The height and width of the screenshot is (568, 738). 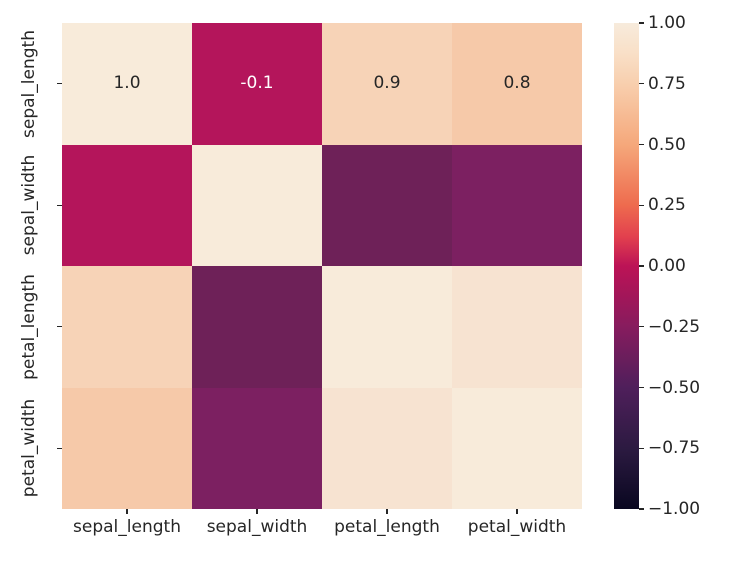 I want to click on x-tick-label-sepal_width: sepal_width, so click(x=257, y=527).